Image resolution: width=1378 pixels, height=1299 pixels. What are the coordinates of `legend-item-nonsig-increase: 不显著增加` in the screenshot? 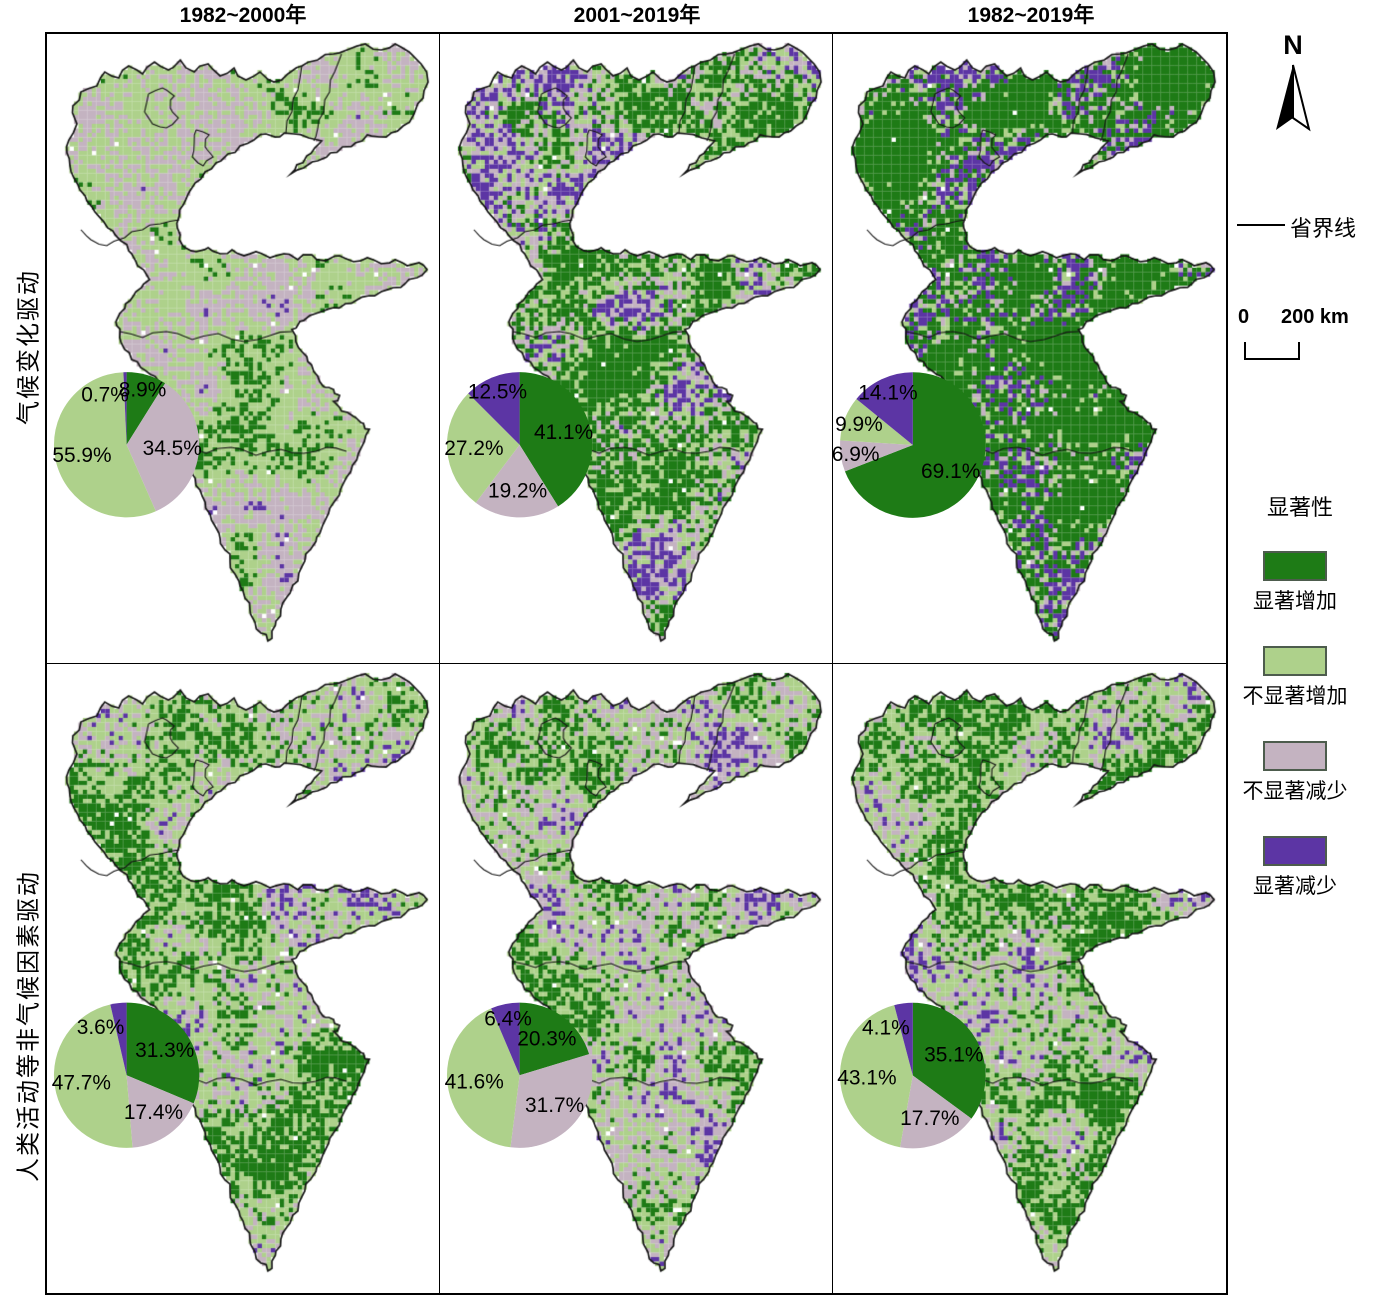 It's located at (1295, 678).